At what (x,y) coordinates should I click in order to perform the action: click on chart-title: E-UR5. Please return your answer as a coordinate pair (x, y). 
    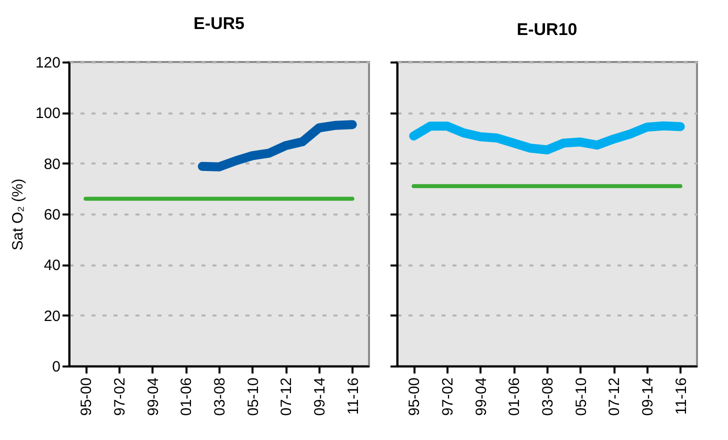
    Looking at the image, I should click on (219, 23).